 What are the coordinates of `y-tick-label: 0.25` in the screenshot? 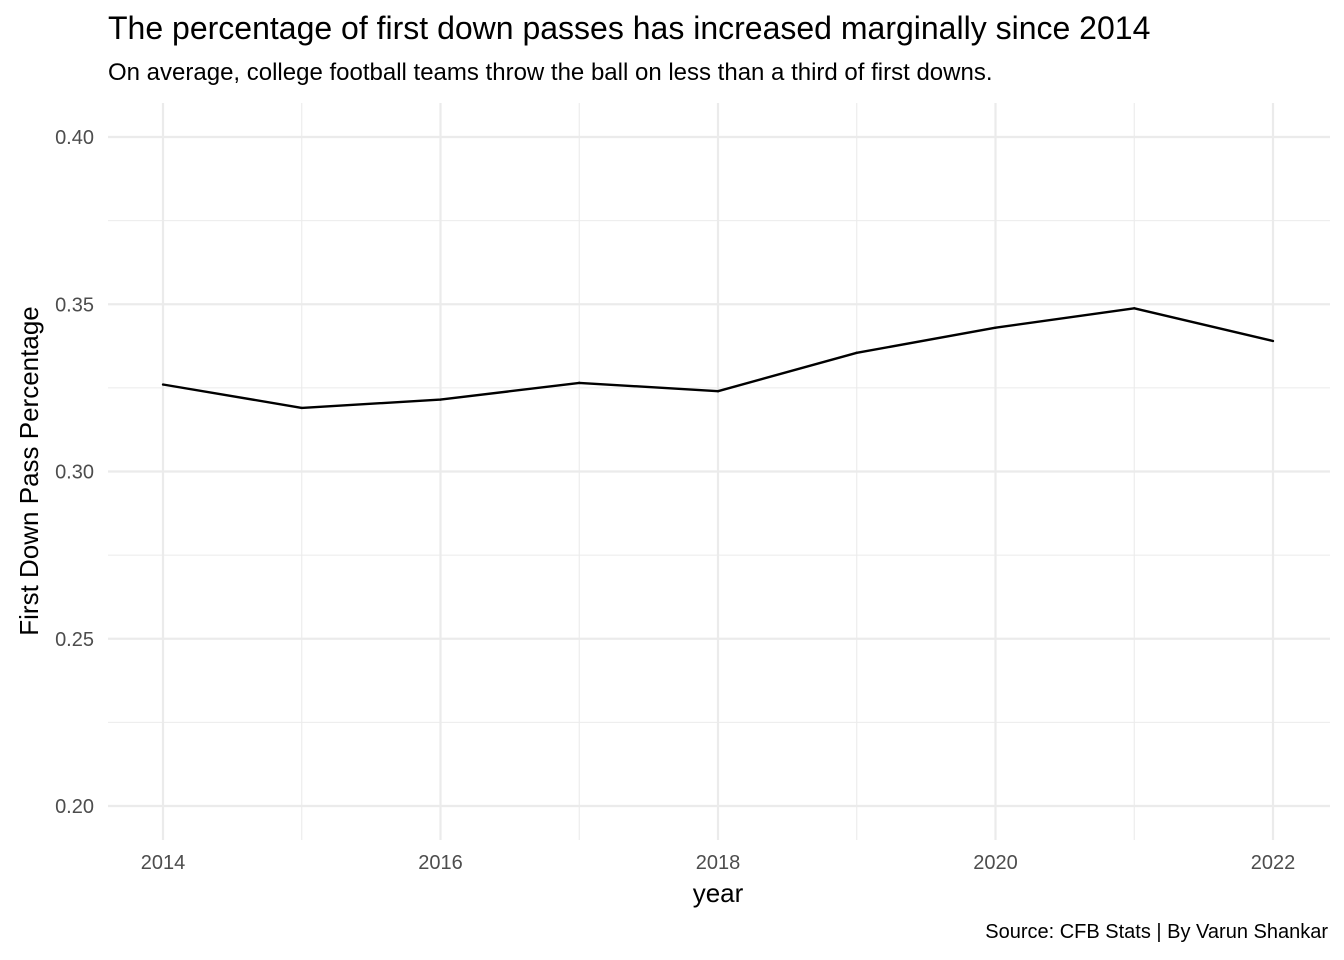 It's located at (74, 640).